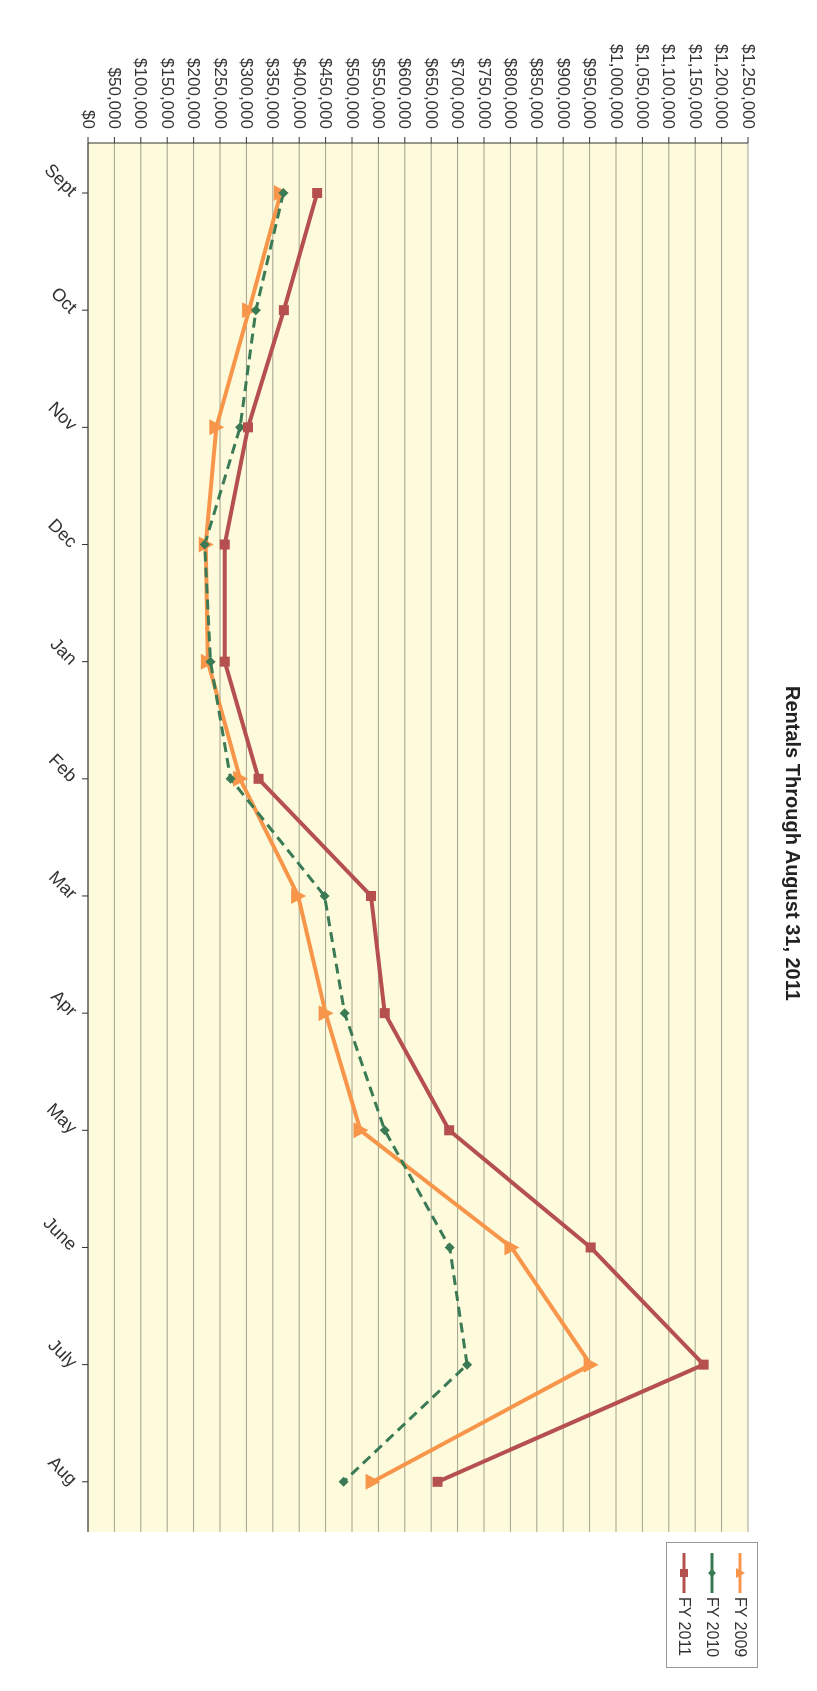 The width and height of the screenshot is (817, 1691). Describe the element at coordinates (64, 651) in the screenshot. I see `y-tick-label: Jan` at that location.